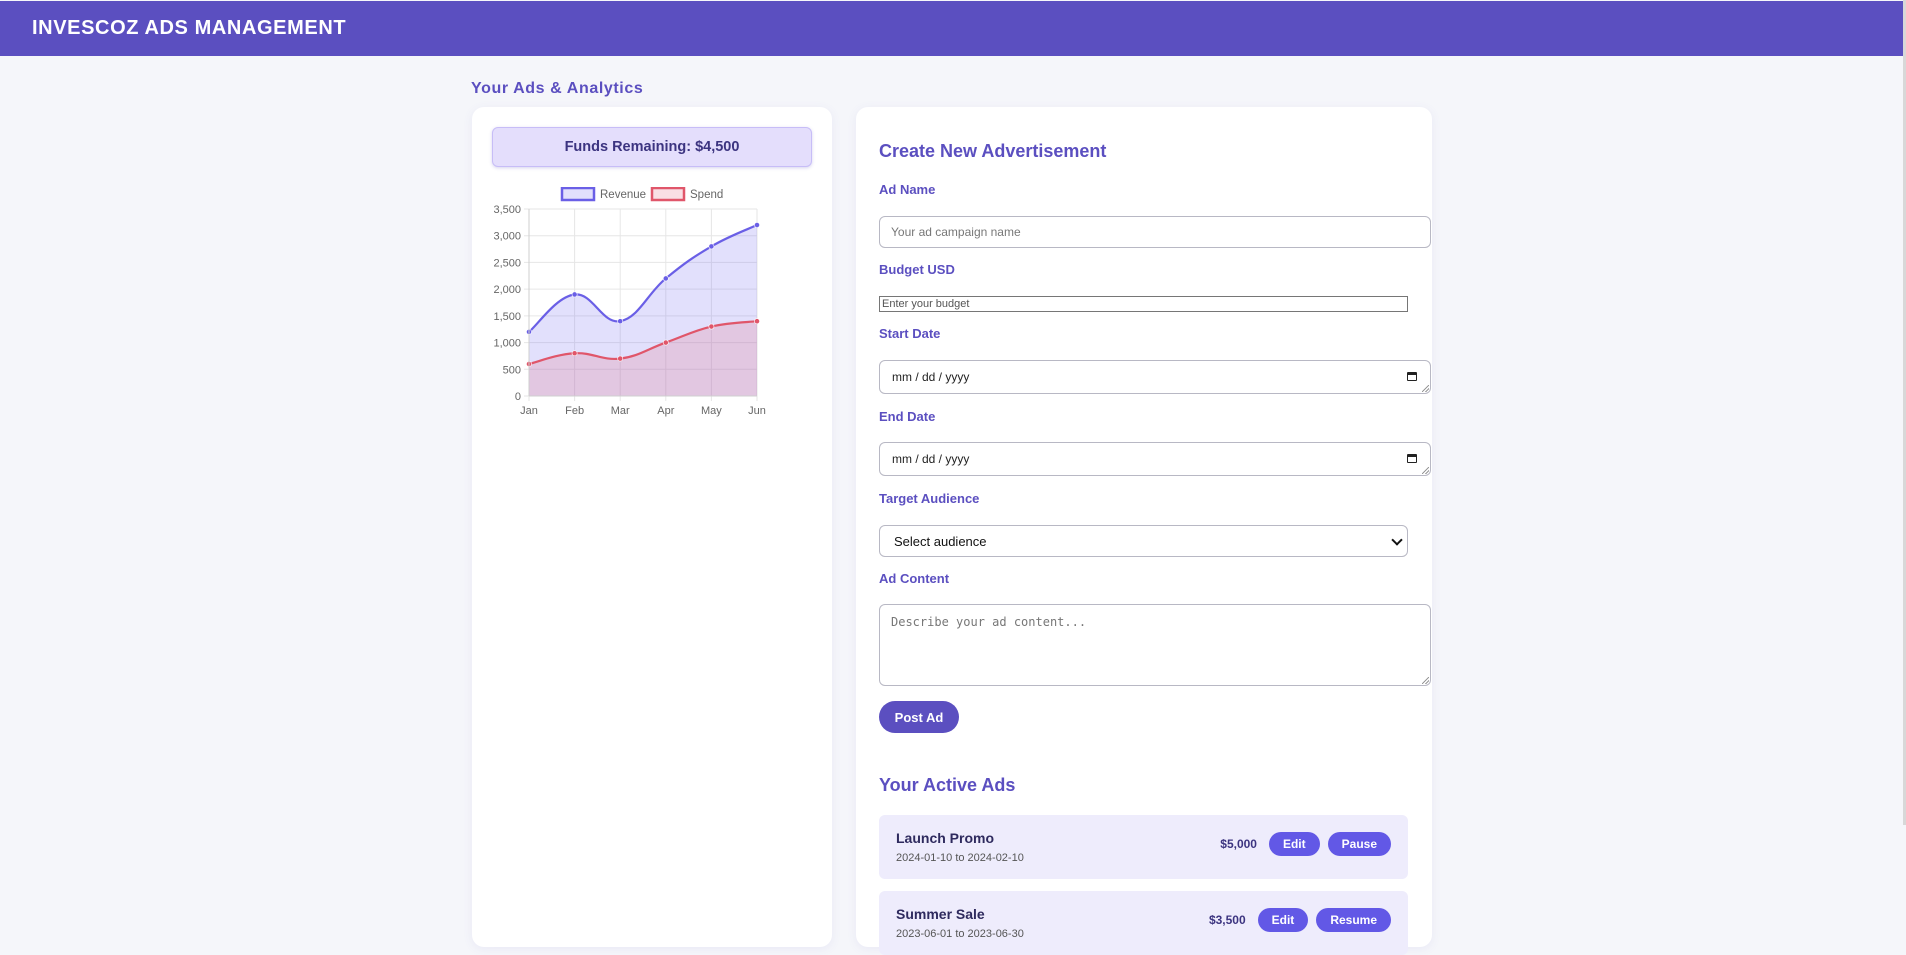  What do you see at coordinates (1359, 844) in the screenshot?
I see `pause-ad-button: Pause` at bounding box center [1359, 844].